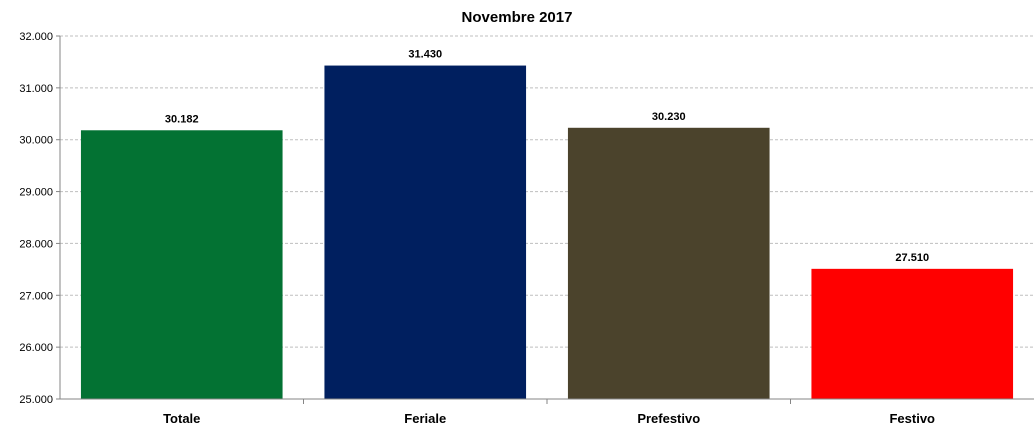 The height and width of the screenshot is (427, 1034). Describe the element at coordinates (36, 193) in the screenshot. I see `y-tick-label: 29.000` at that location.